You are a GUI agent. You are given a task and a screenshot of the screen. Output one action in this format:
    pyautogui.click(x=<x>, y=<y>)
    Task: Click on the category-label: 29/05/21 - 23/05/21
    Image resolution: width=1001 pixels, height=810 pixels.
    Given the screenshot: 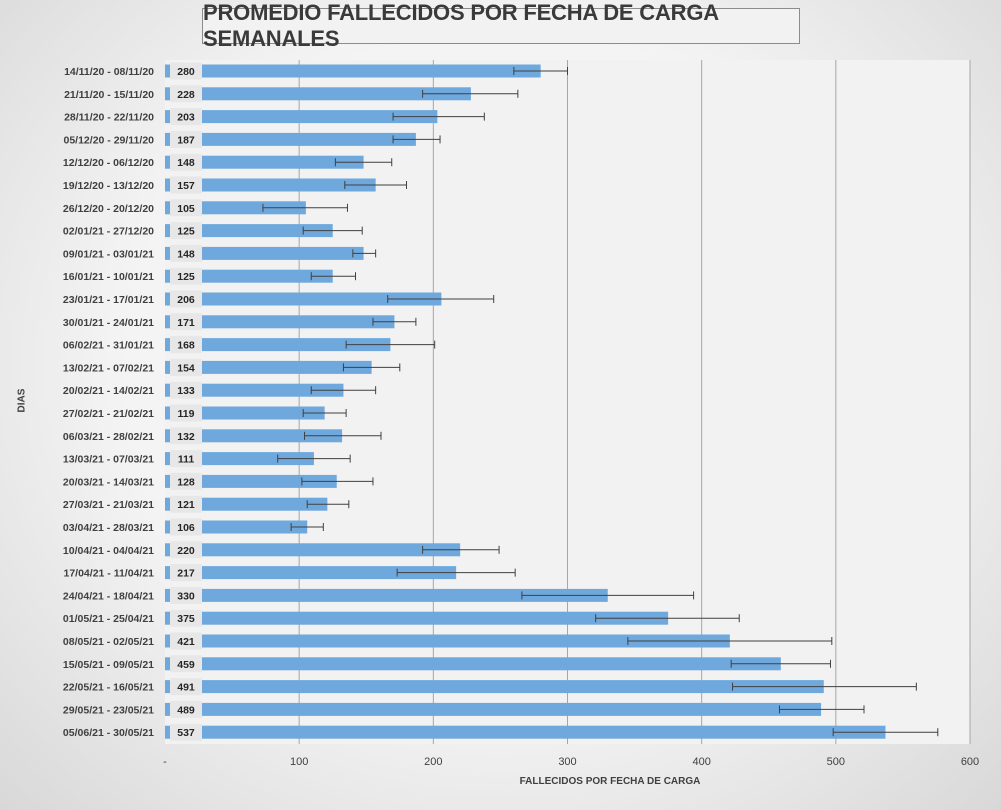 What is the action you would take?
    pyautogui.click(x=108, y=710)
    